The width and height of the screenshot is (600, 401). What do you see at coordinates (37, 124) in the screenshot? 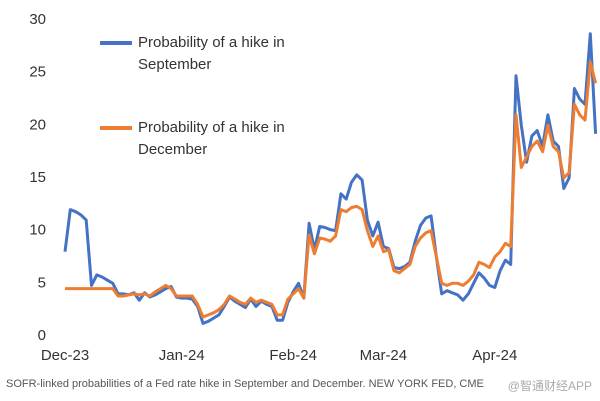
I see `y-tick-label: 20` at bounding box center [37, 124].